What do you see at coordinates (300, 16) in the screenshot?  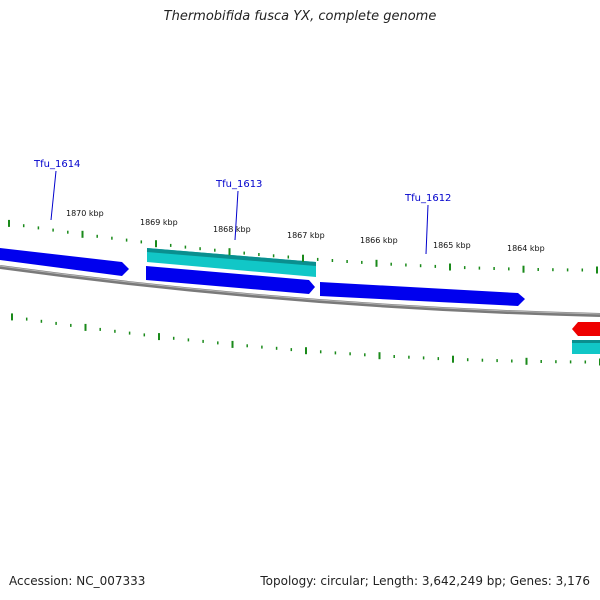 I see `genome-title: Thermobifida fusca YX, complete genome` at bounding box center [300, 16].